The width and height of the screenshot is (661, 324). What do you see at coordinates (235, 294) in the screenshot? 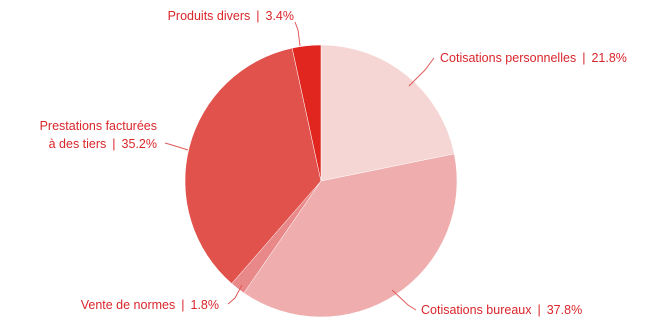
I see `leader-vente-de-normes` at bounding box center [235, 294].